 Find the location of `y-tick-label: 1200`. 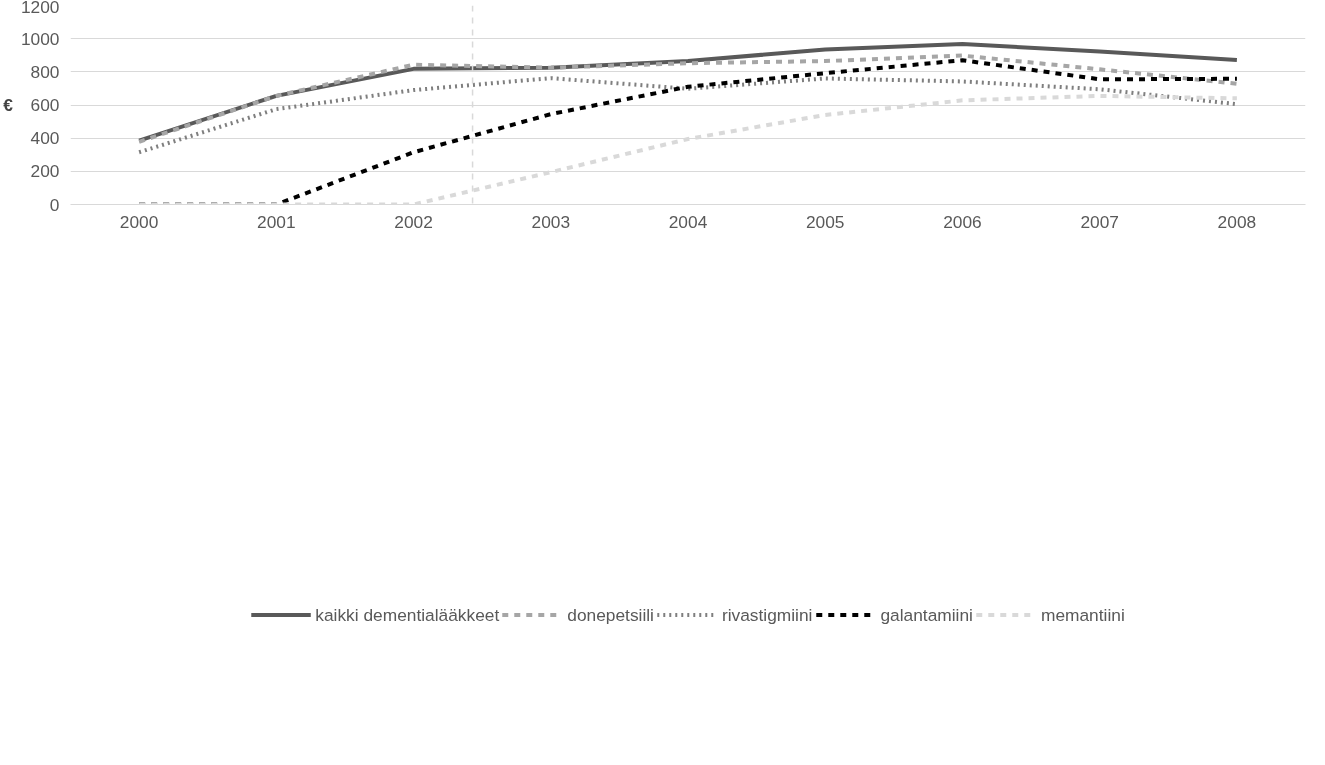

y-tick-label: 1200 is located at coordinates (40, 8).